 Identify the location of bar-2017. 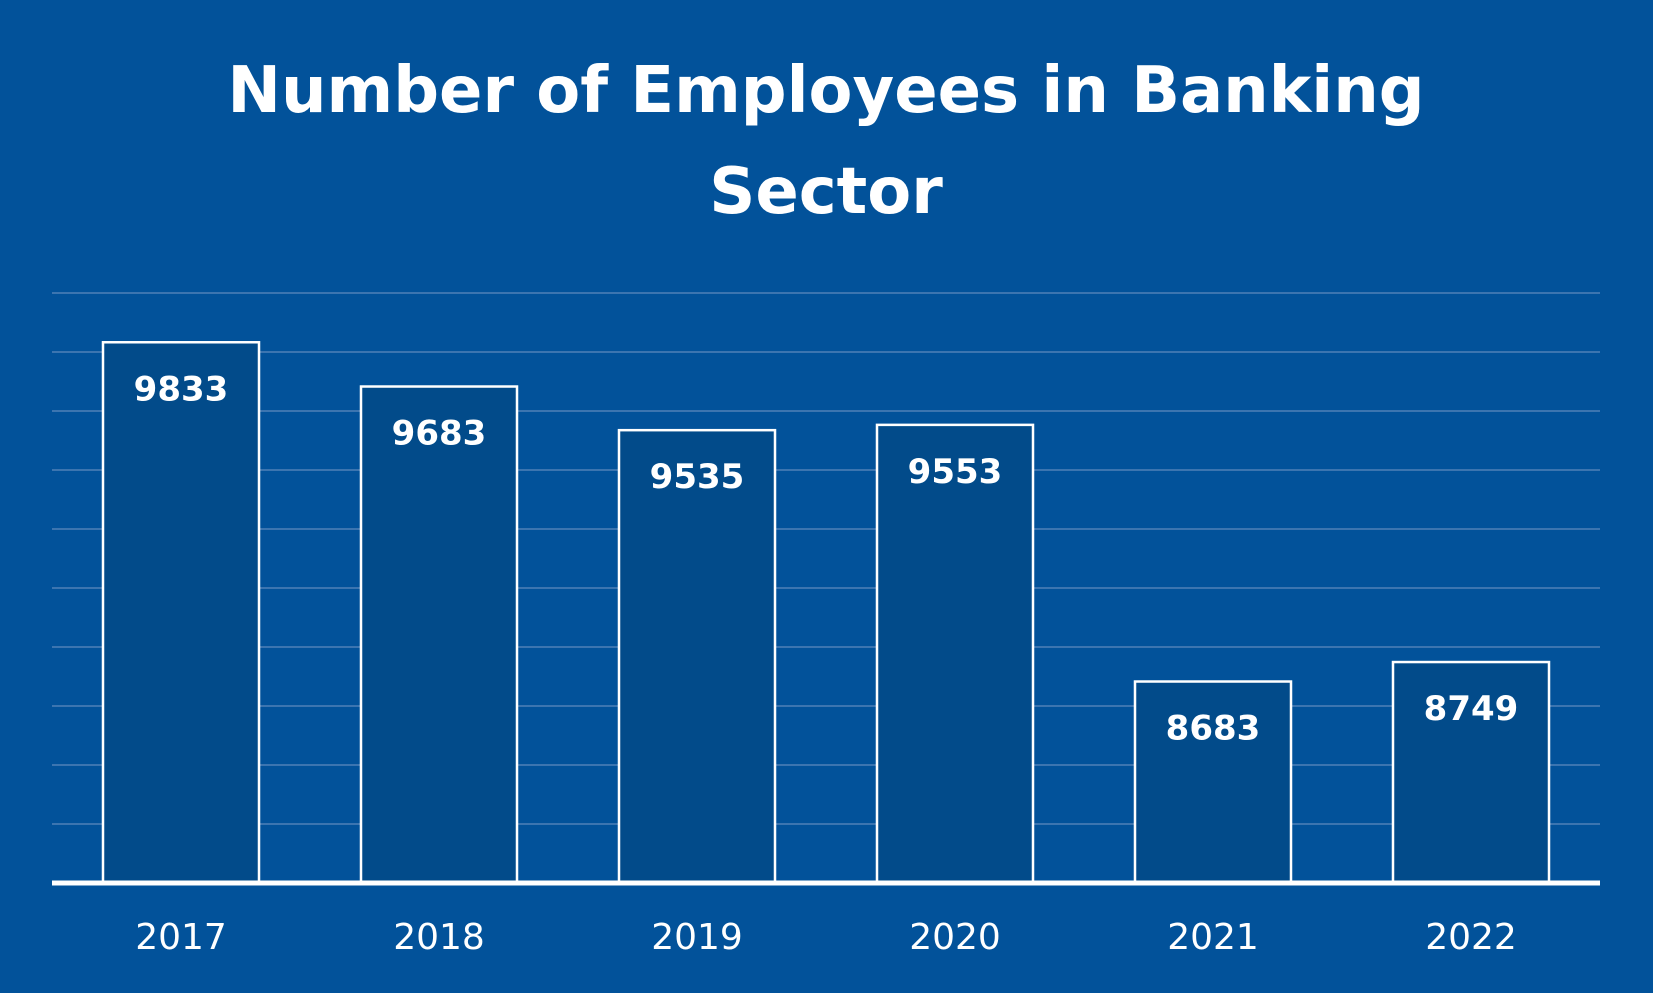
(181, 613).